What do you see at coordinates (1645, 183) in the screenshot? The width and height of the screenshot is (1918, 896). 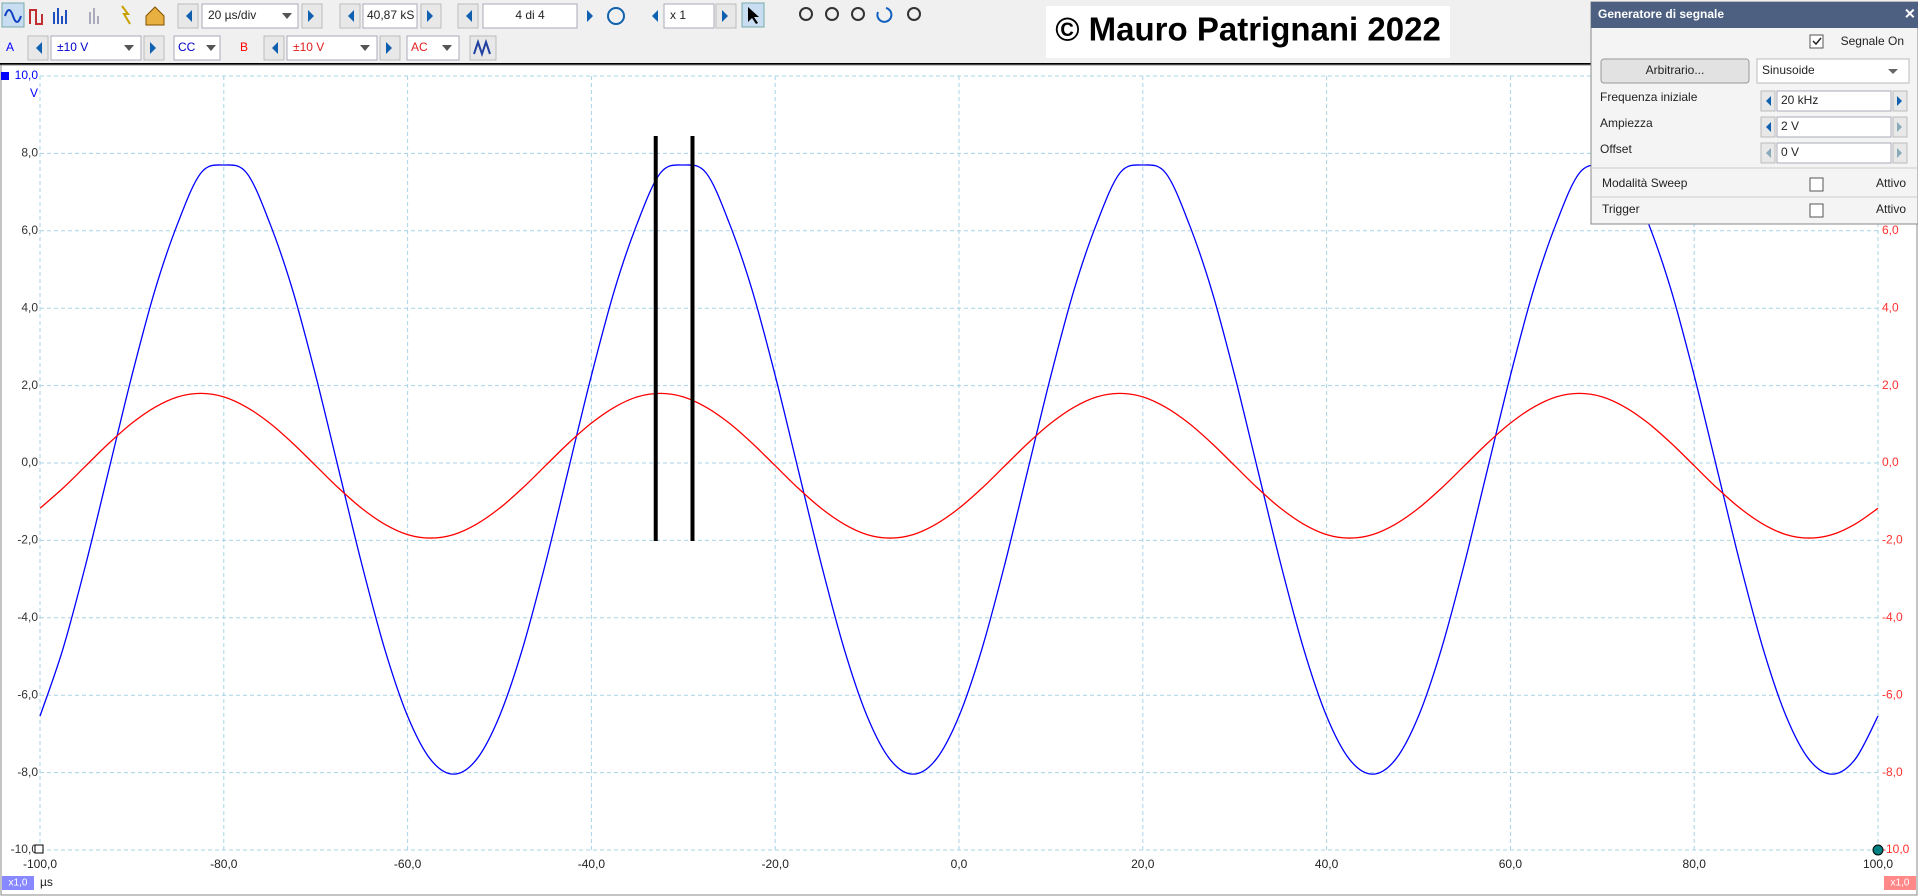 I see `sweep-label: Modalità Sweep` at bounding box center [1645, 183].